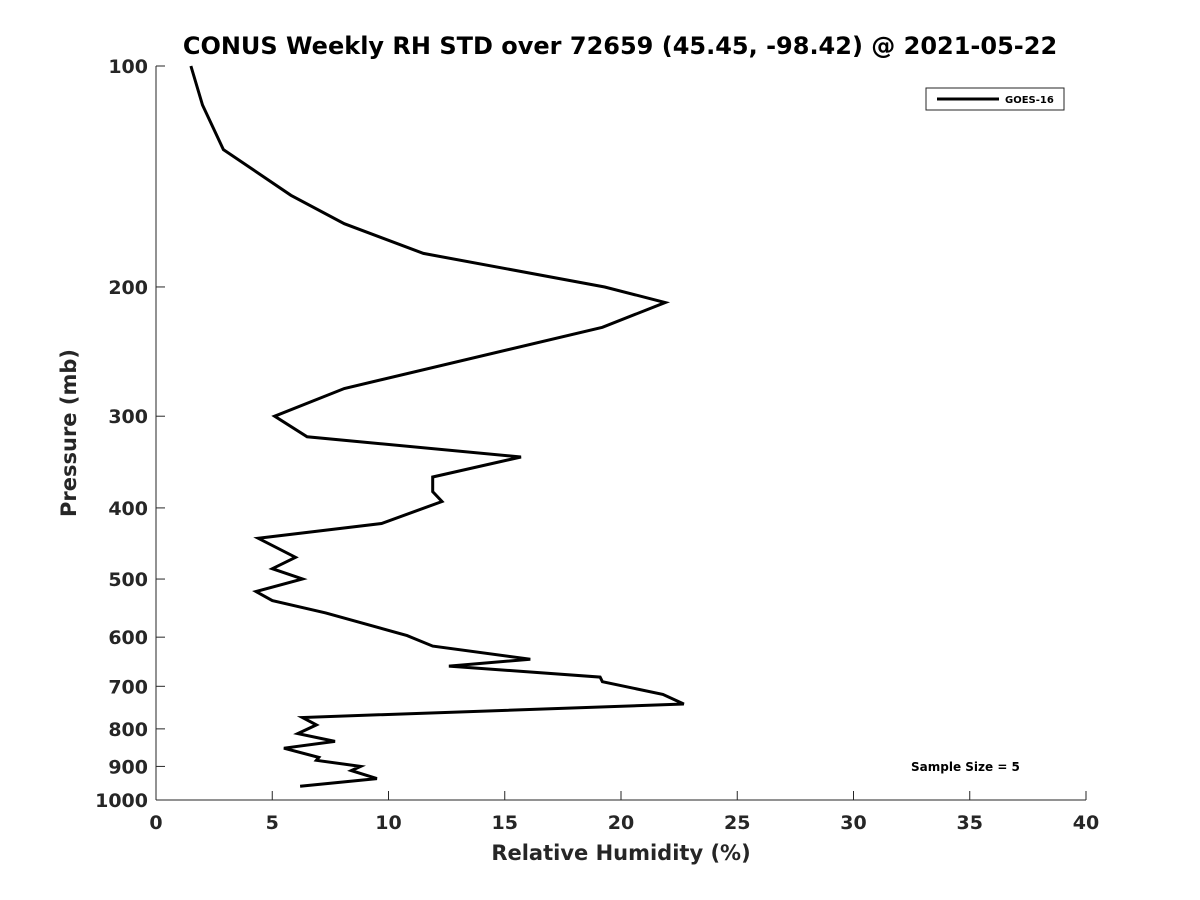  What do you see at coordinates (965, 767) in the screenshot?
I see `sample-size-annotation: Sample Size = 5` at bounding box center [965, 767].